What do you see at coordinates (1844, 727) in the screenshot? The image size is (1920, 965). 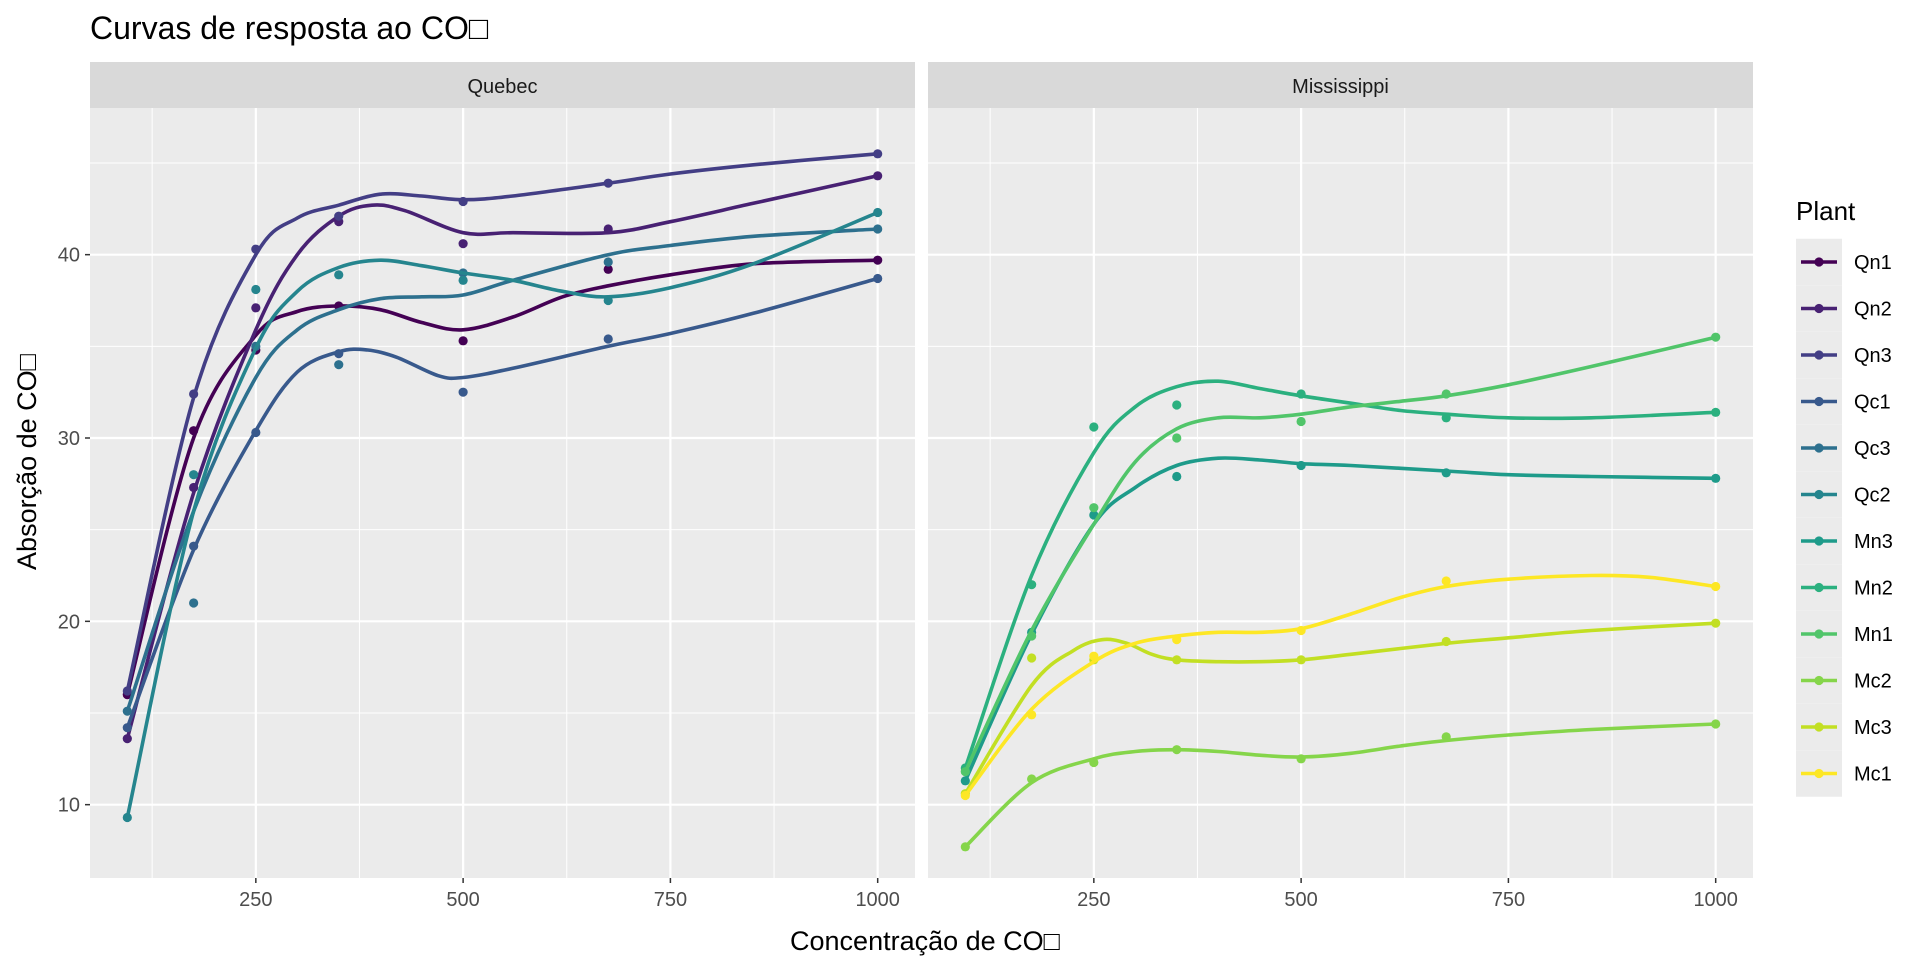 I see `legend-item-mc3: Mc3` at bounding box center [1844, 727].